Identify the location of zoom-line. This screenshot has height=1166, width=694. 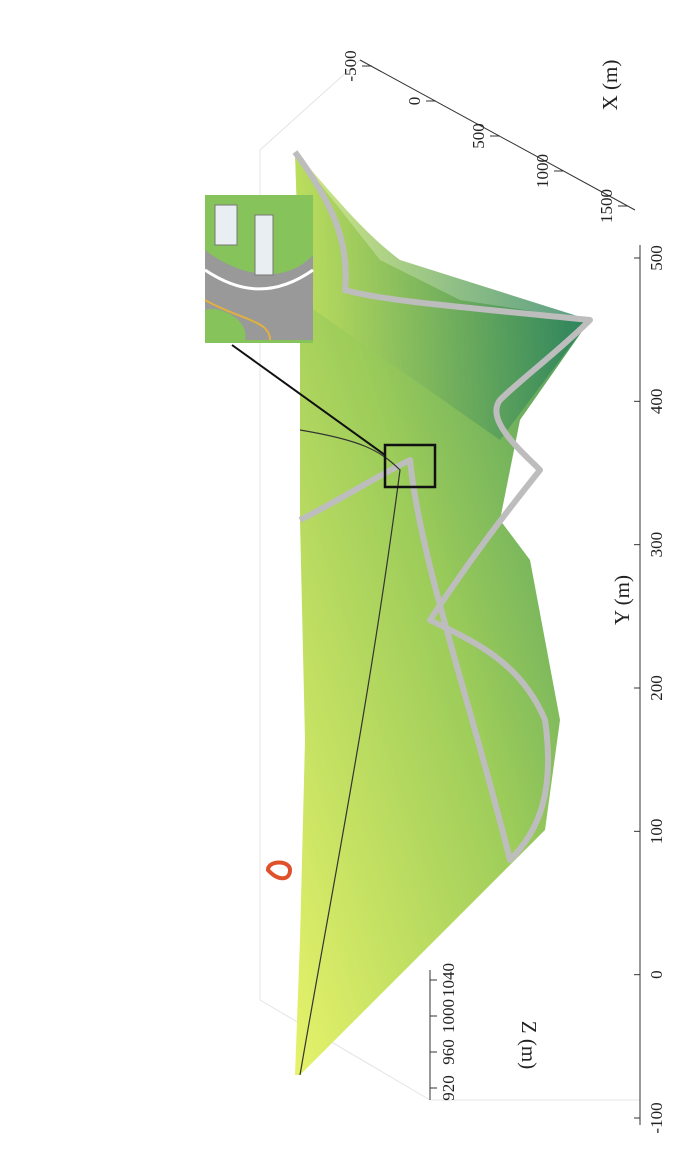
(308, 400).